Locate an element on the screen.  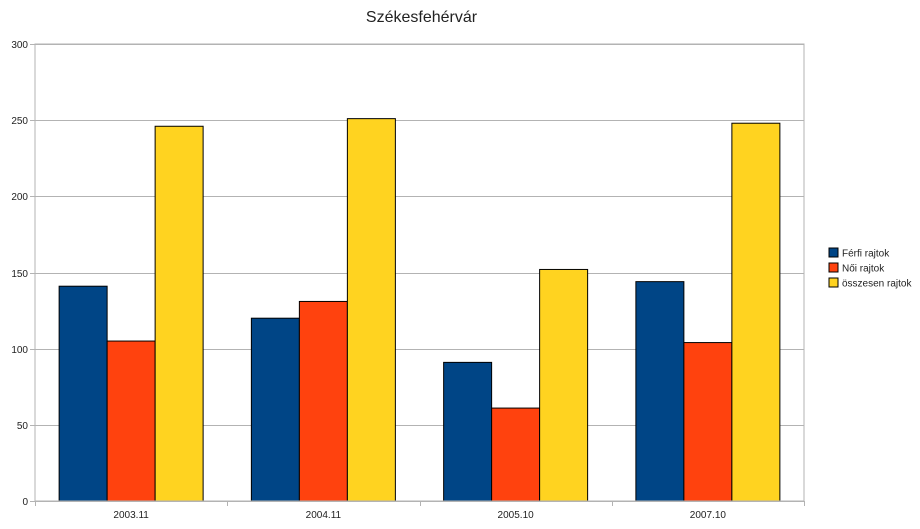
x-tick-label: 2005.10 is located at coordinates (516, 515).